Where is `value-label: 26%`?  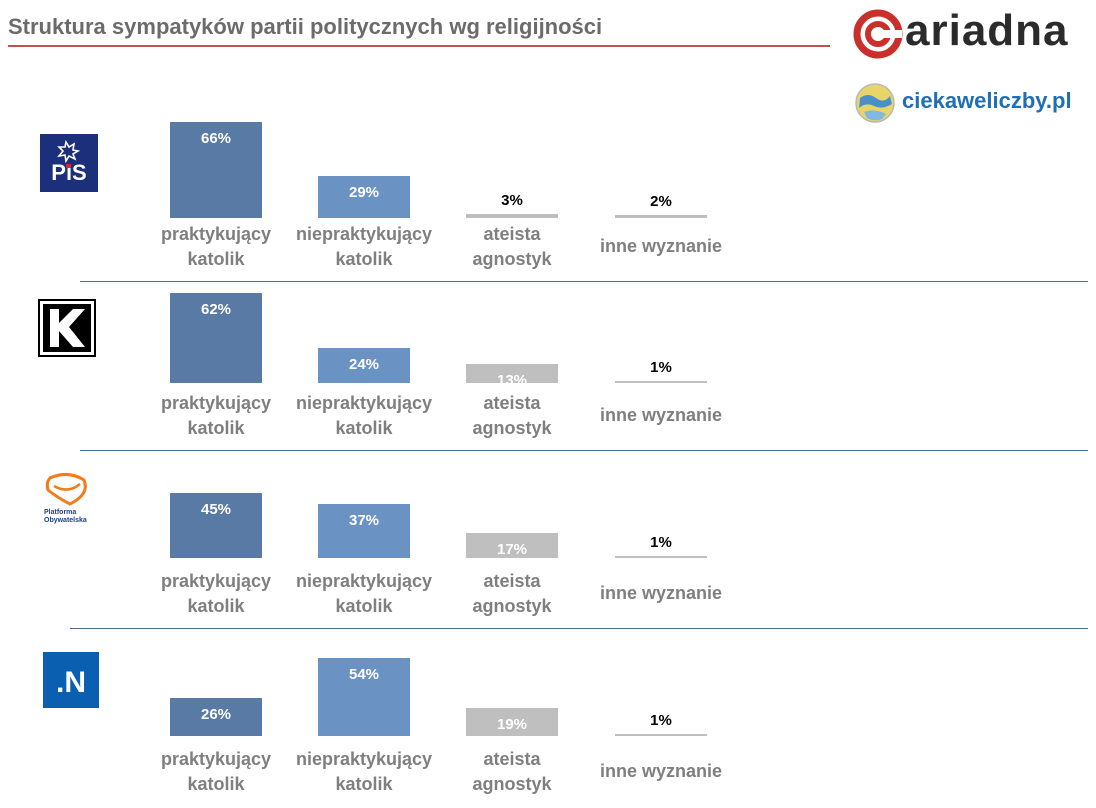
value-label: 26% is located at coordinates (216, 715).